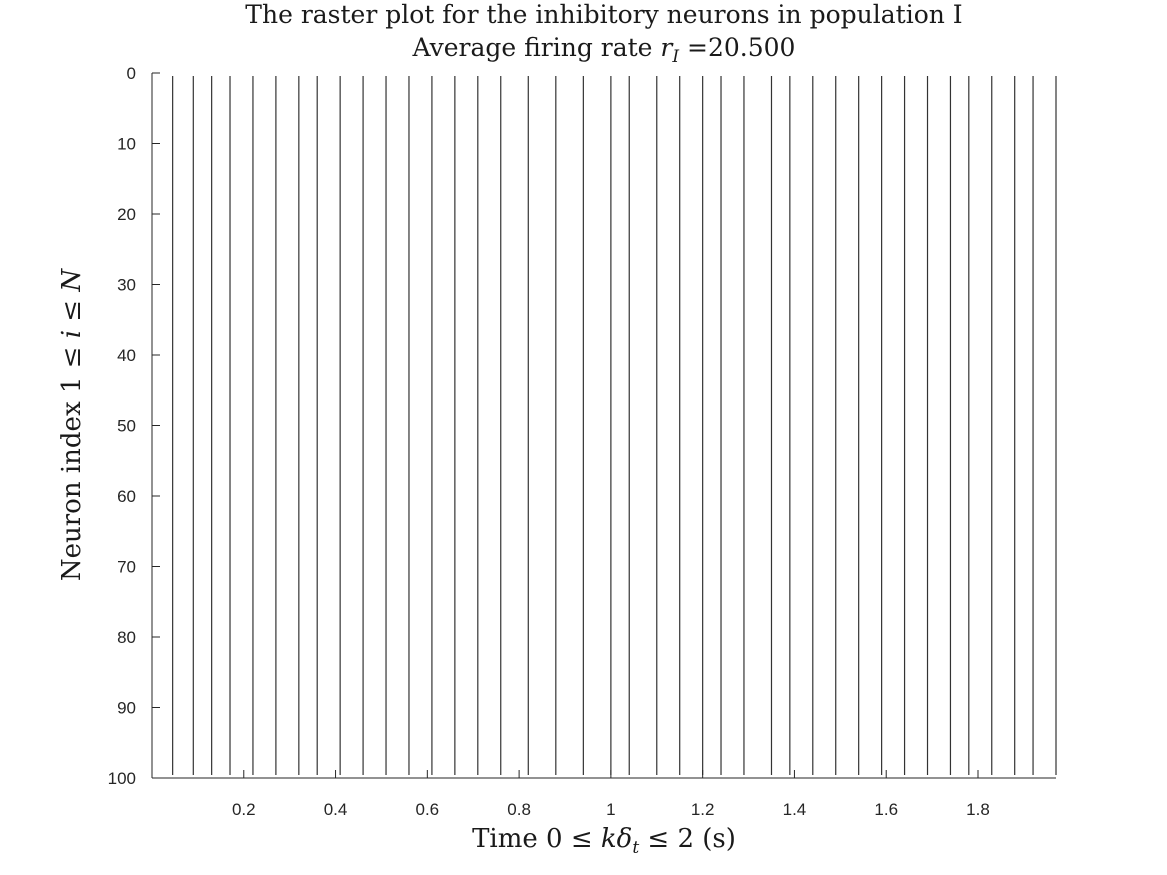 This screenshot has width=1167, height=875. Describe the element at coordinates (978, 809) in the screenshot. I see `x-tick-label: 1.8` at that location.